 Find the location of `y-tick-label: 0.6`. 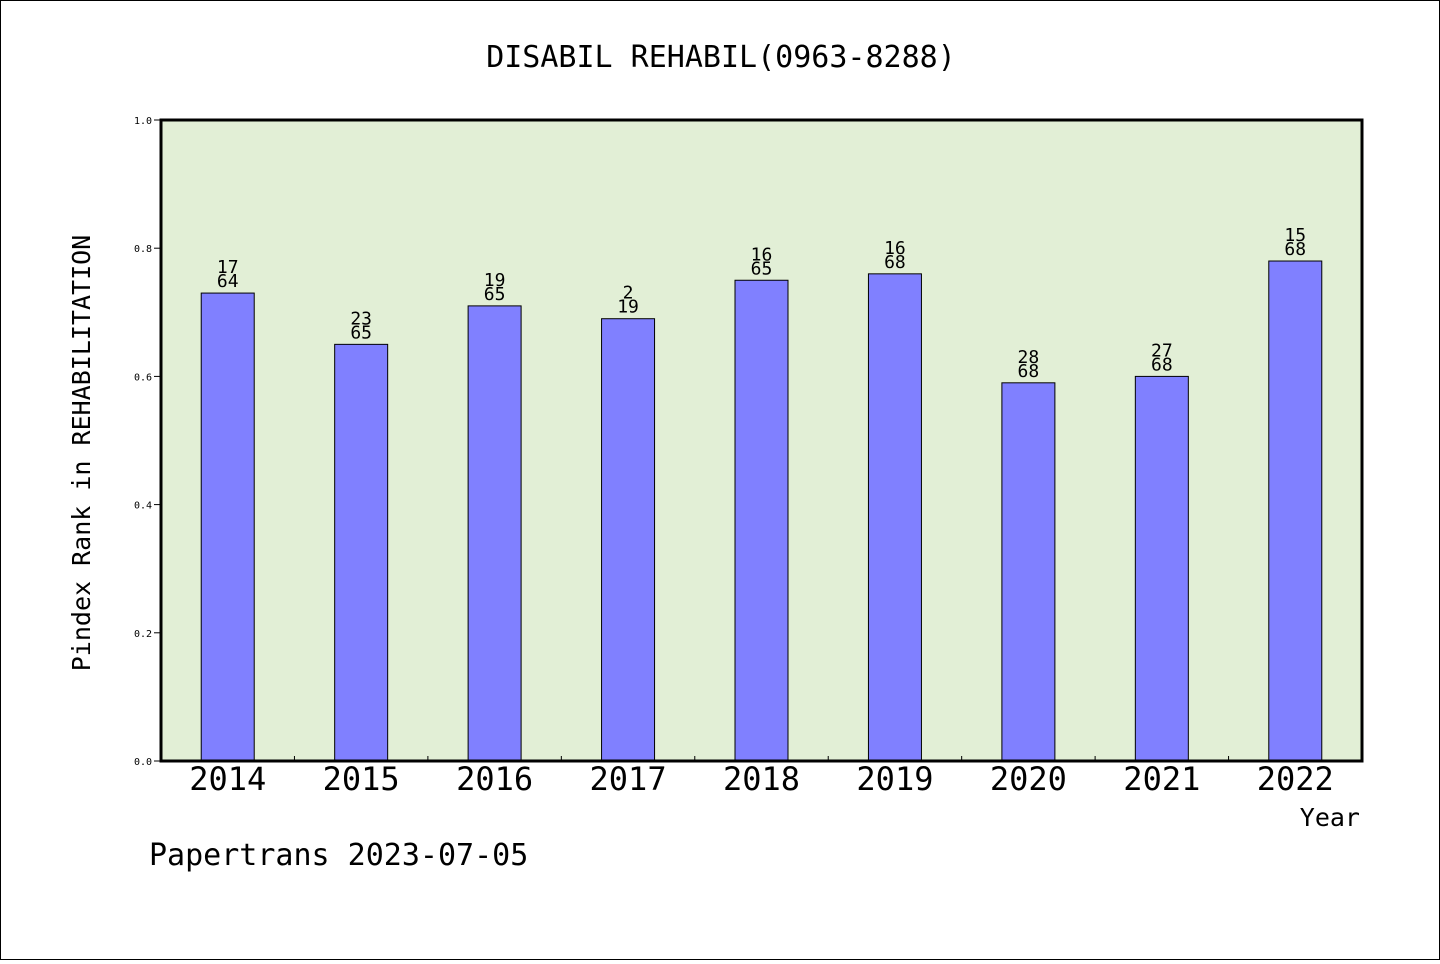

y-tick-label: 0.6 is located at coordinates (143, 377).